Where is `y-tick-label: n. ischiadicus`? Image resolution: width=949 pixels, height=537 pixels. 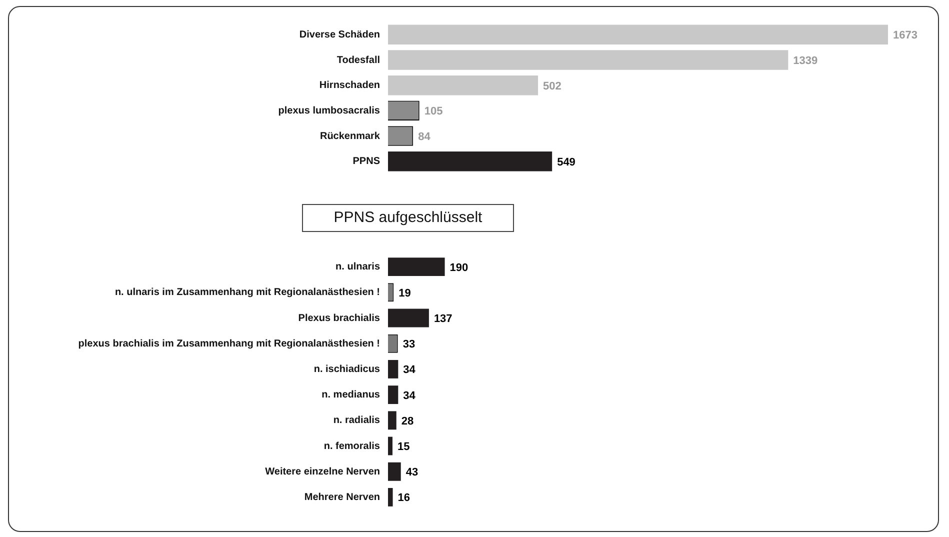
y-tick-label: n. ischiadicus is located at coordinates (347, 369).